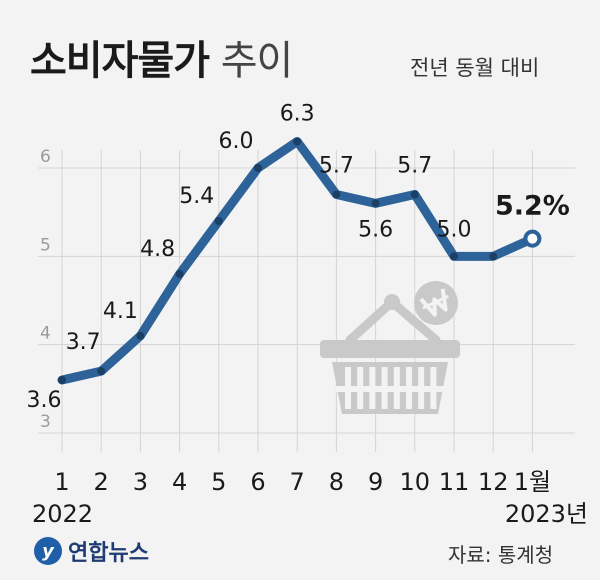 This screenshot has height=580, width=600. I want to click on data-label: 6.3, so click(297, 114).